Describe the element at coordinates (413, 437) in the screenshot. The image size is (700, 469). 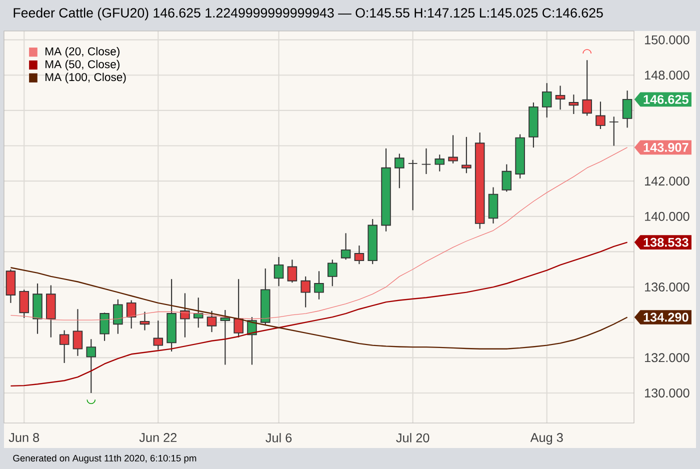
I see `x-tick-label: Jul 20` at that location.